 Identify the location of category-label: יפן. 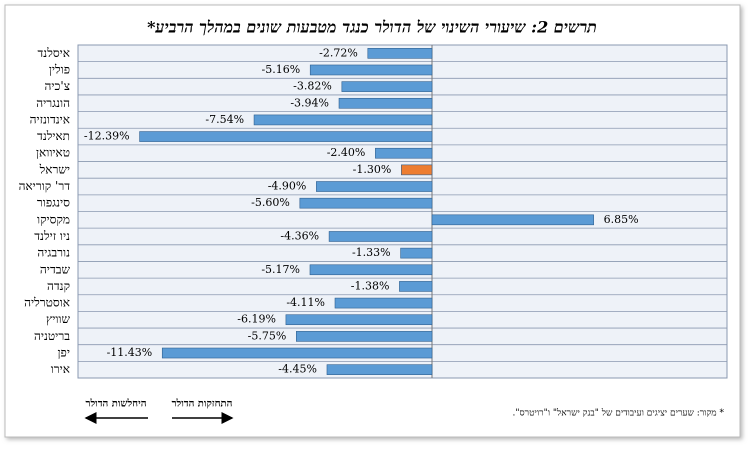
(64, 353).